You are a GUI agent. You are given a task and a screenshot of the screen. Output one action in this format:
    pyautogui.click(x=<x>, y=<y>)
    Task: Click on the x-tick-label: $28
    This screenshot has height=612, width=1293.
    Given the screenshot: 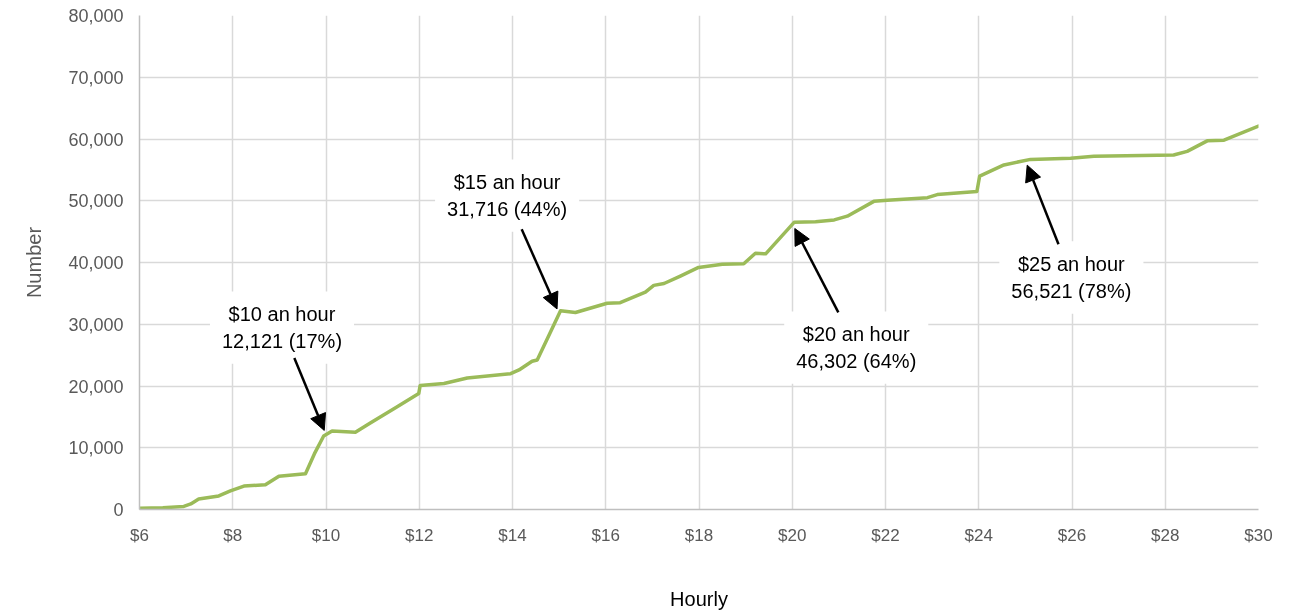 What is the action you would take?
    pyautogui.click(x=1165, y=535)
    